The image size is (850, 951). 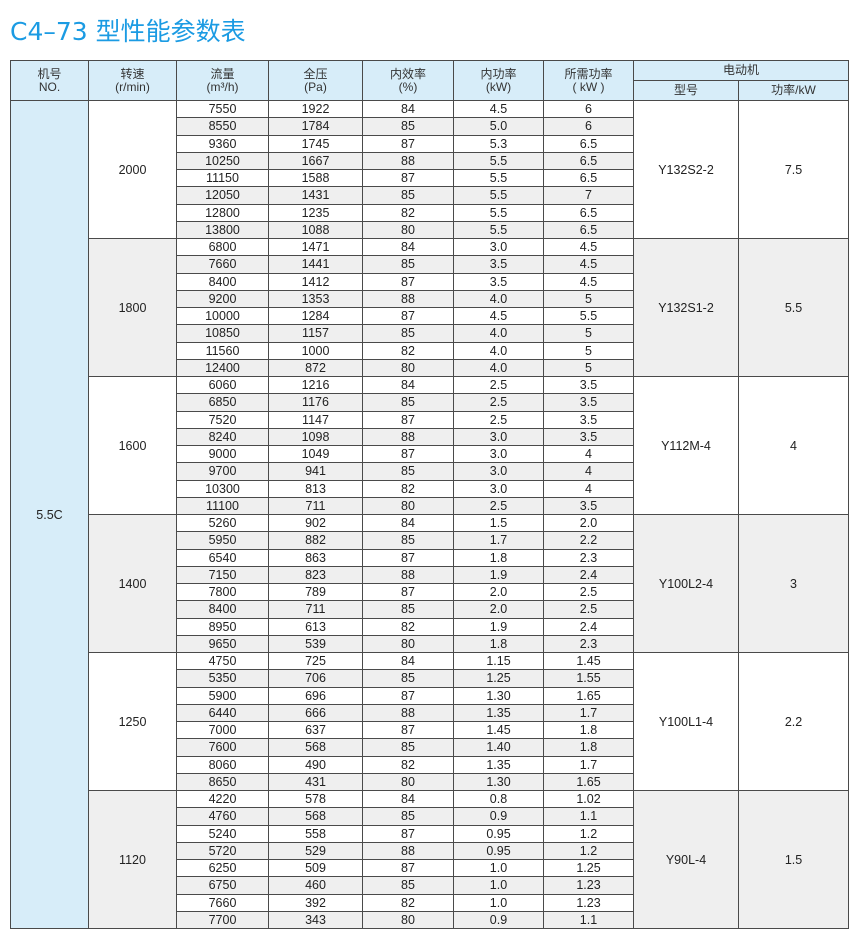 I want to click on pressure-cell: 1147, so click(x=315, y=419).